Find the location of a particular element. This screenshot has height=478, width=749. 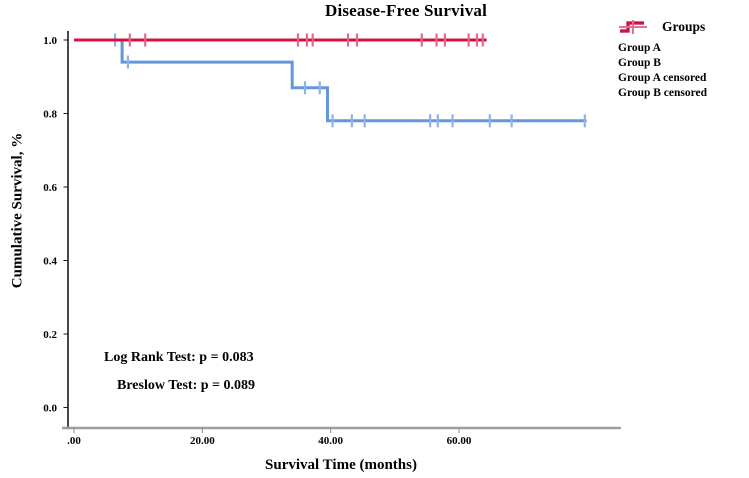

series-curves is located at coordinates (330, 80).